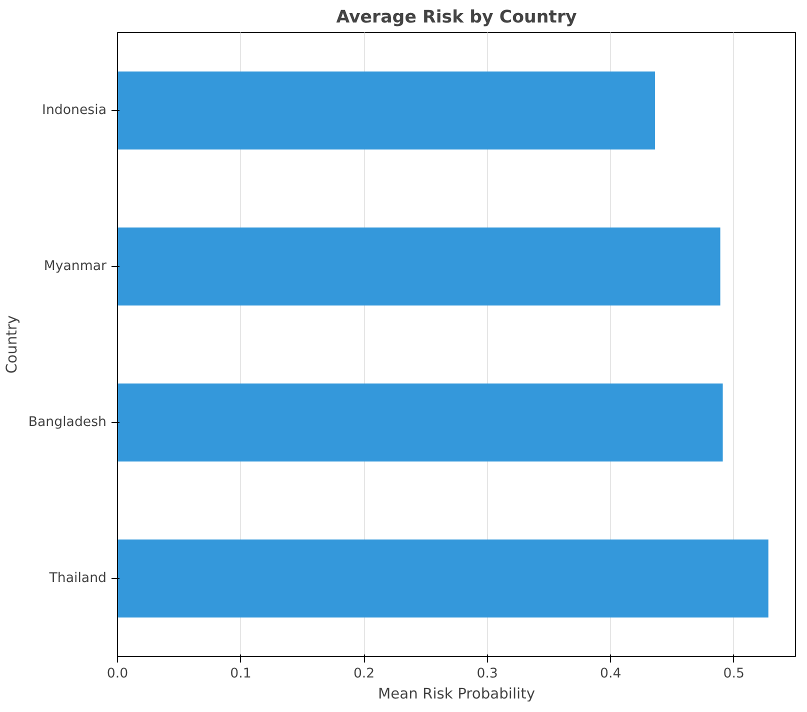  Describe the element at coordinates (74, 110) in the screenshot. I see `y-tick-label: Indonesia` at that location.